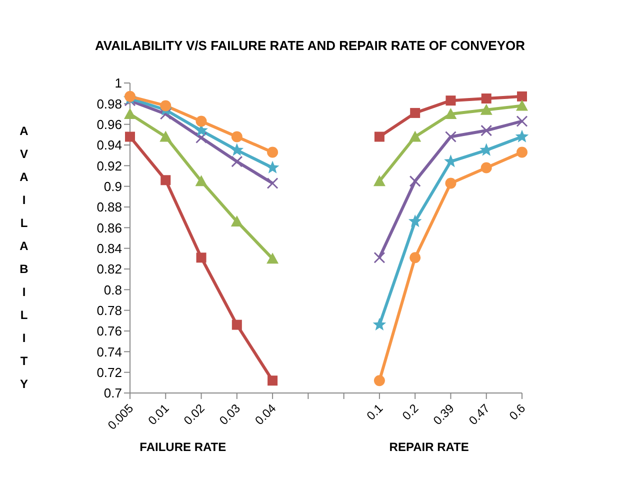 This screenshot has width=620, height=477. What do you see at coordinates (109, 269) in the screenshot?
I see `y-tick-label: 0.82` at bounding box center [109, 269].